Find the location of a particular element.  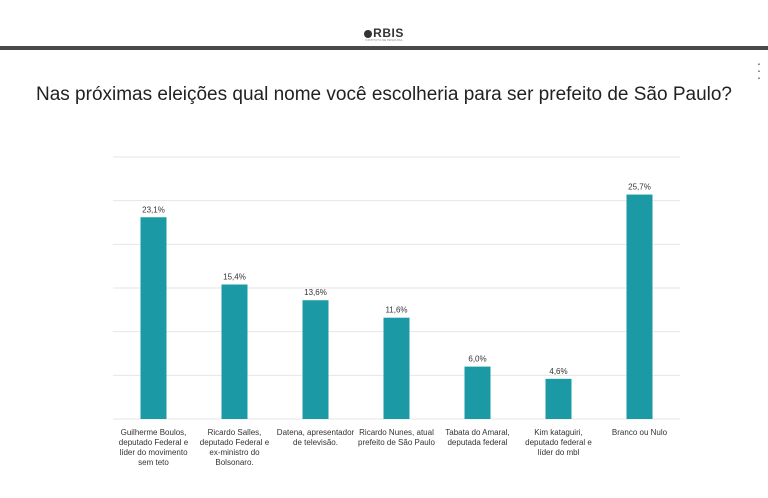

category-label: Branco ou Nulo is located at coordinates (640, 432).